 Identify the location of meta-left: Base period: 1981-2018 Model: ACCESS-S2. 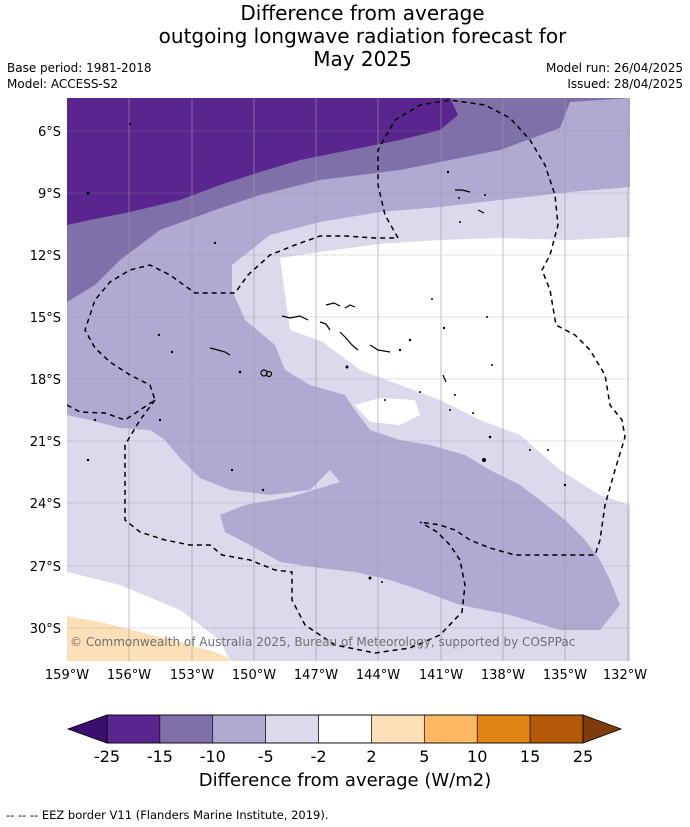
(79, 76).